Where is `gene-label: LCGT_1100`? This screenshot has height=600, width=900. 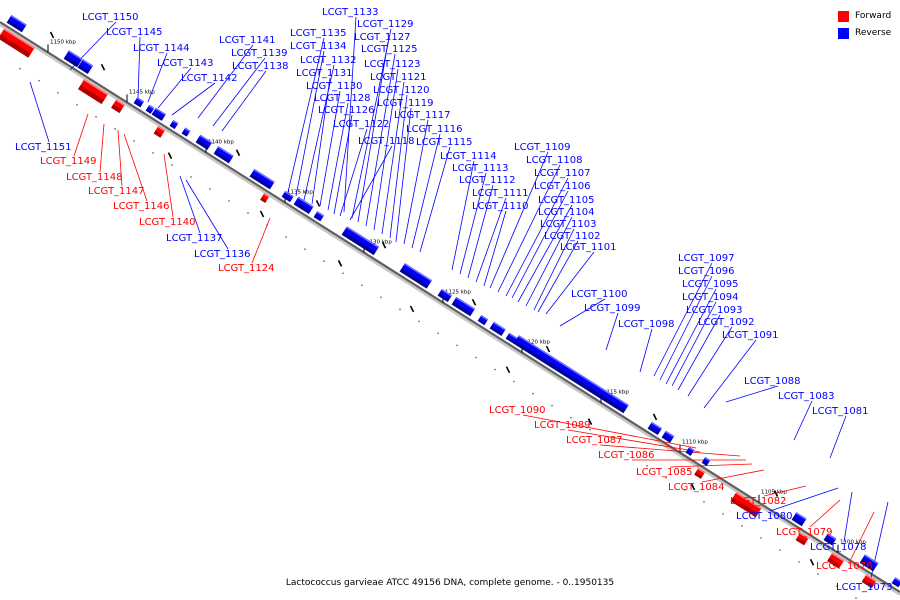 gene-label: LCGT_1100 is located at coordinates (599, 294).